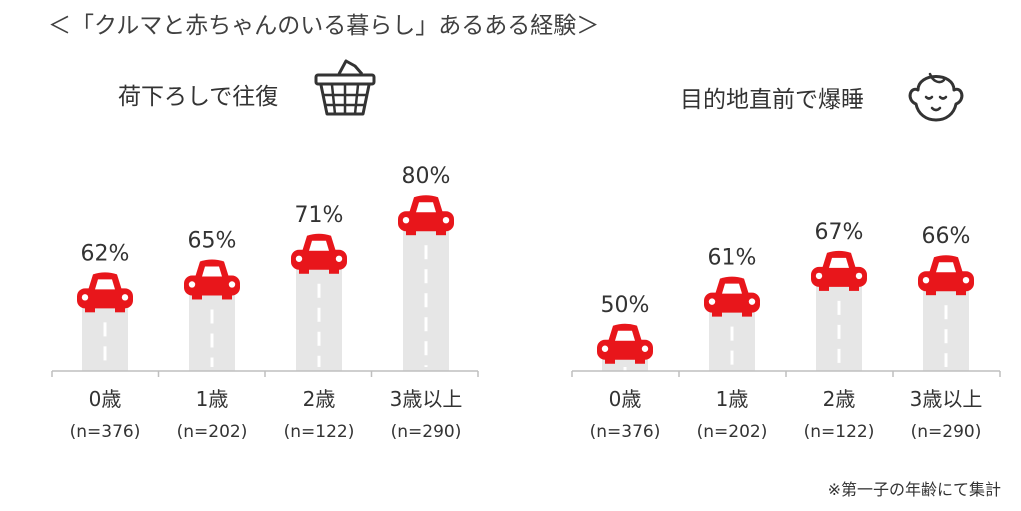 The image size is (1021, 511). I want to click on data-label: 67%, so click(839, 232).